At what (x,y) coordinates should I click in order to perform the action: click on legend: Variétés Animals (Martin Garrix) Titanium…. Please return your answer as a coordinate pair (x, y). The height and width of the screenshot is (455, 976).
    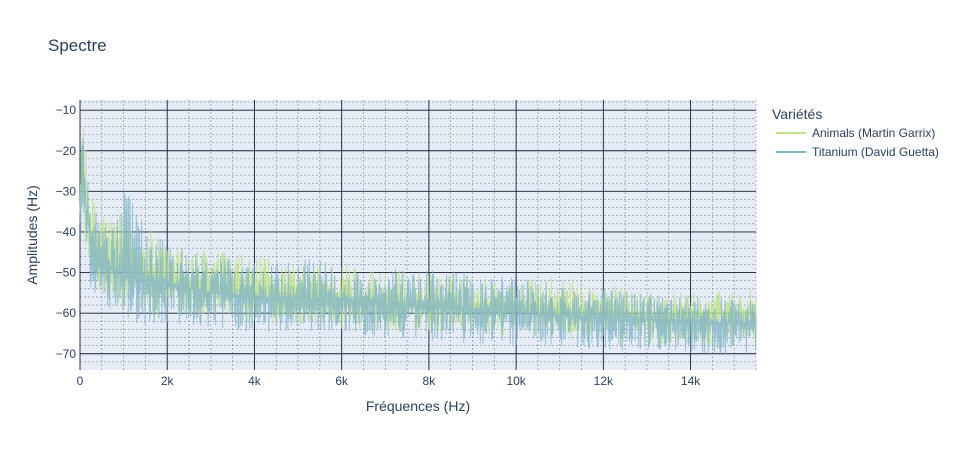
    Looking at the image, I should click on (855, 132).